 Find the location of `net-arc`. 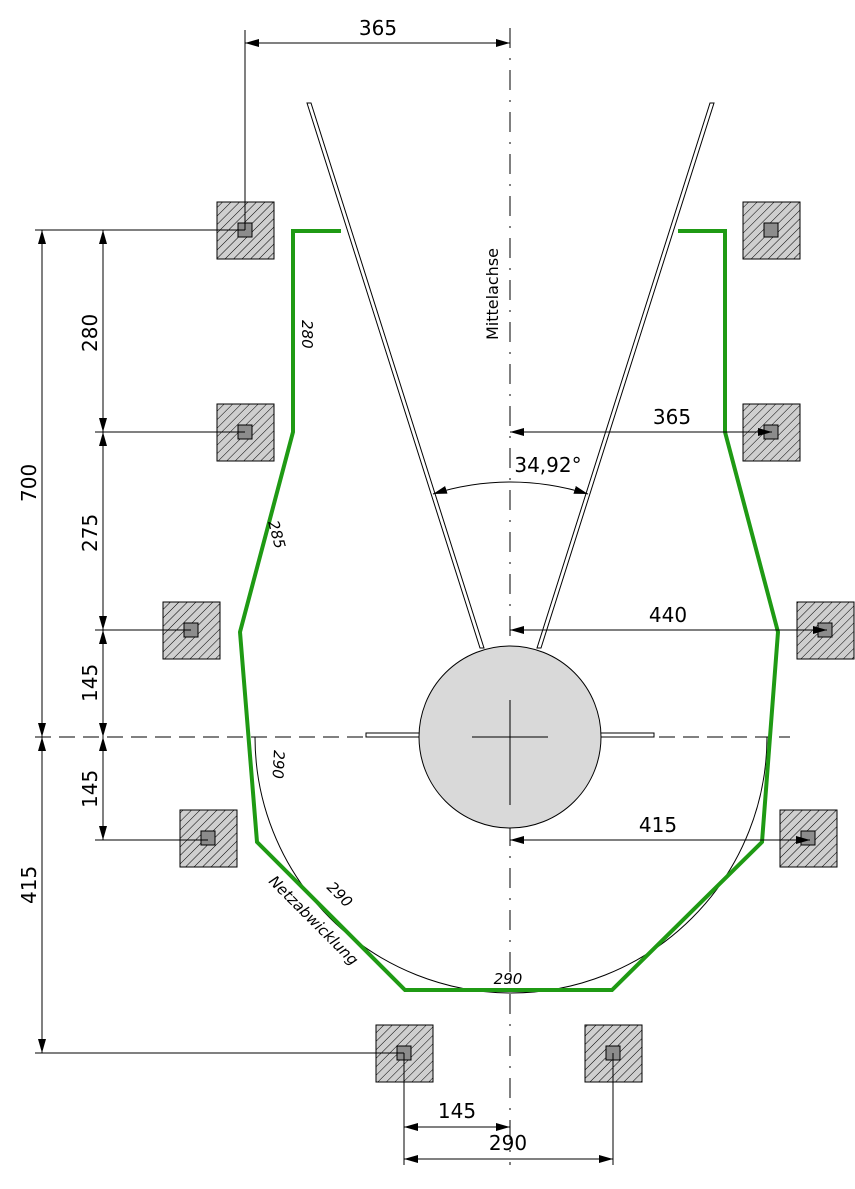

net-arc is located at coordinates (511, 865).